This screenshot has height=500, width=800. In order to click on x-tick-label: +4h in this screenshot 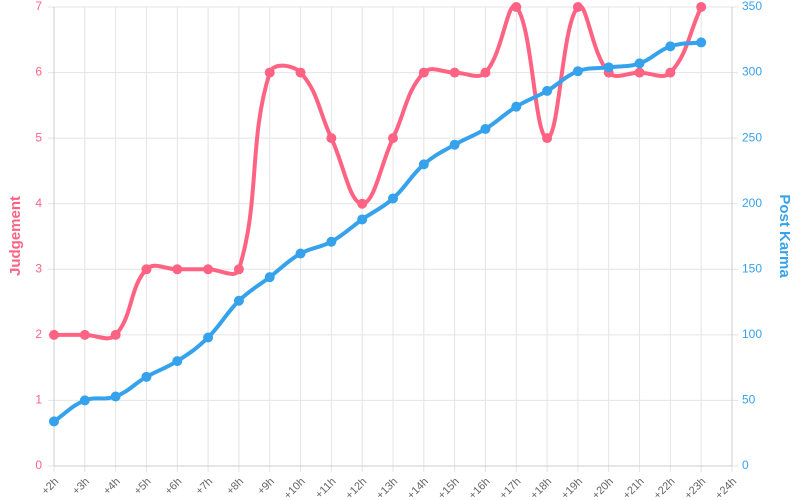, I will do `click(112, 487)`.